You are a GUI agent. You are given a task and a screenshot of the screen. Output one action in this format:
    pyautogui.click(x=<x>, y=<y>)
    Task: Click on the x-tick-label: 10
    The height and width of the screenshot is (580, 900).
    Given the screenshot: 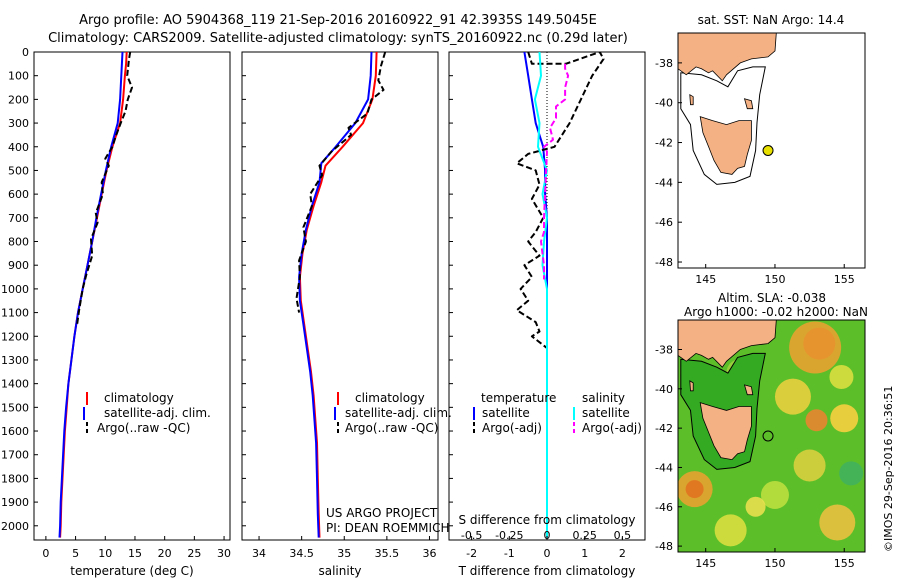 What is the action you would take?
    pyautogui.click(x=105, y=553)
    